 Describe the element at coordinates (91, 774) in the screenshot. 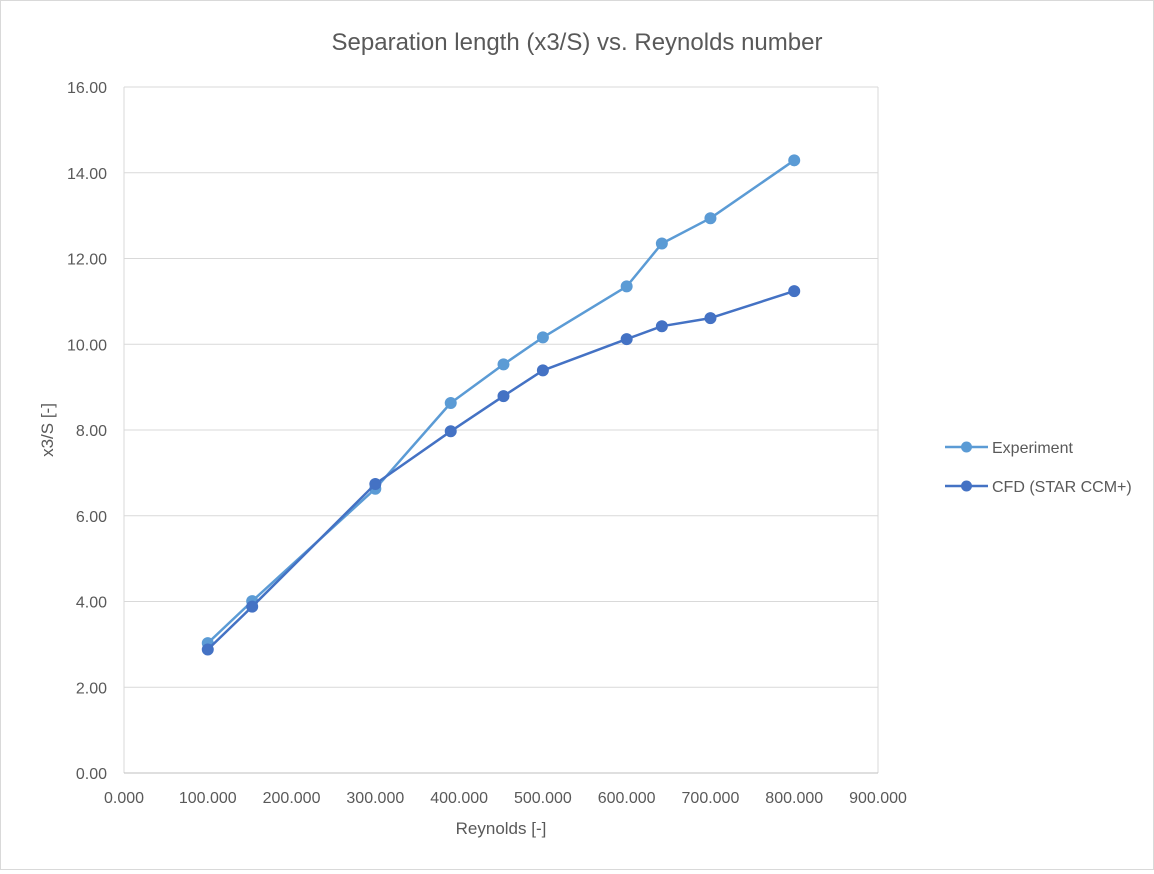

I see `y-tick-label: 0.00` at that location.